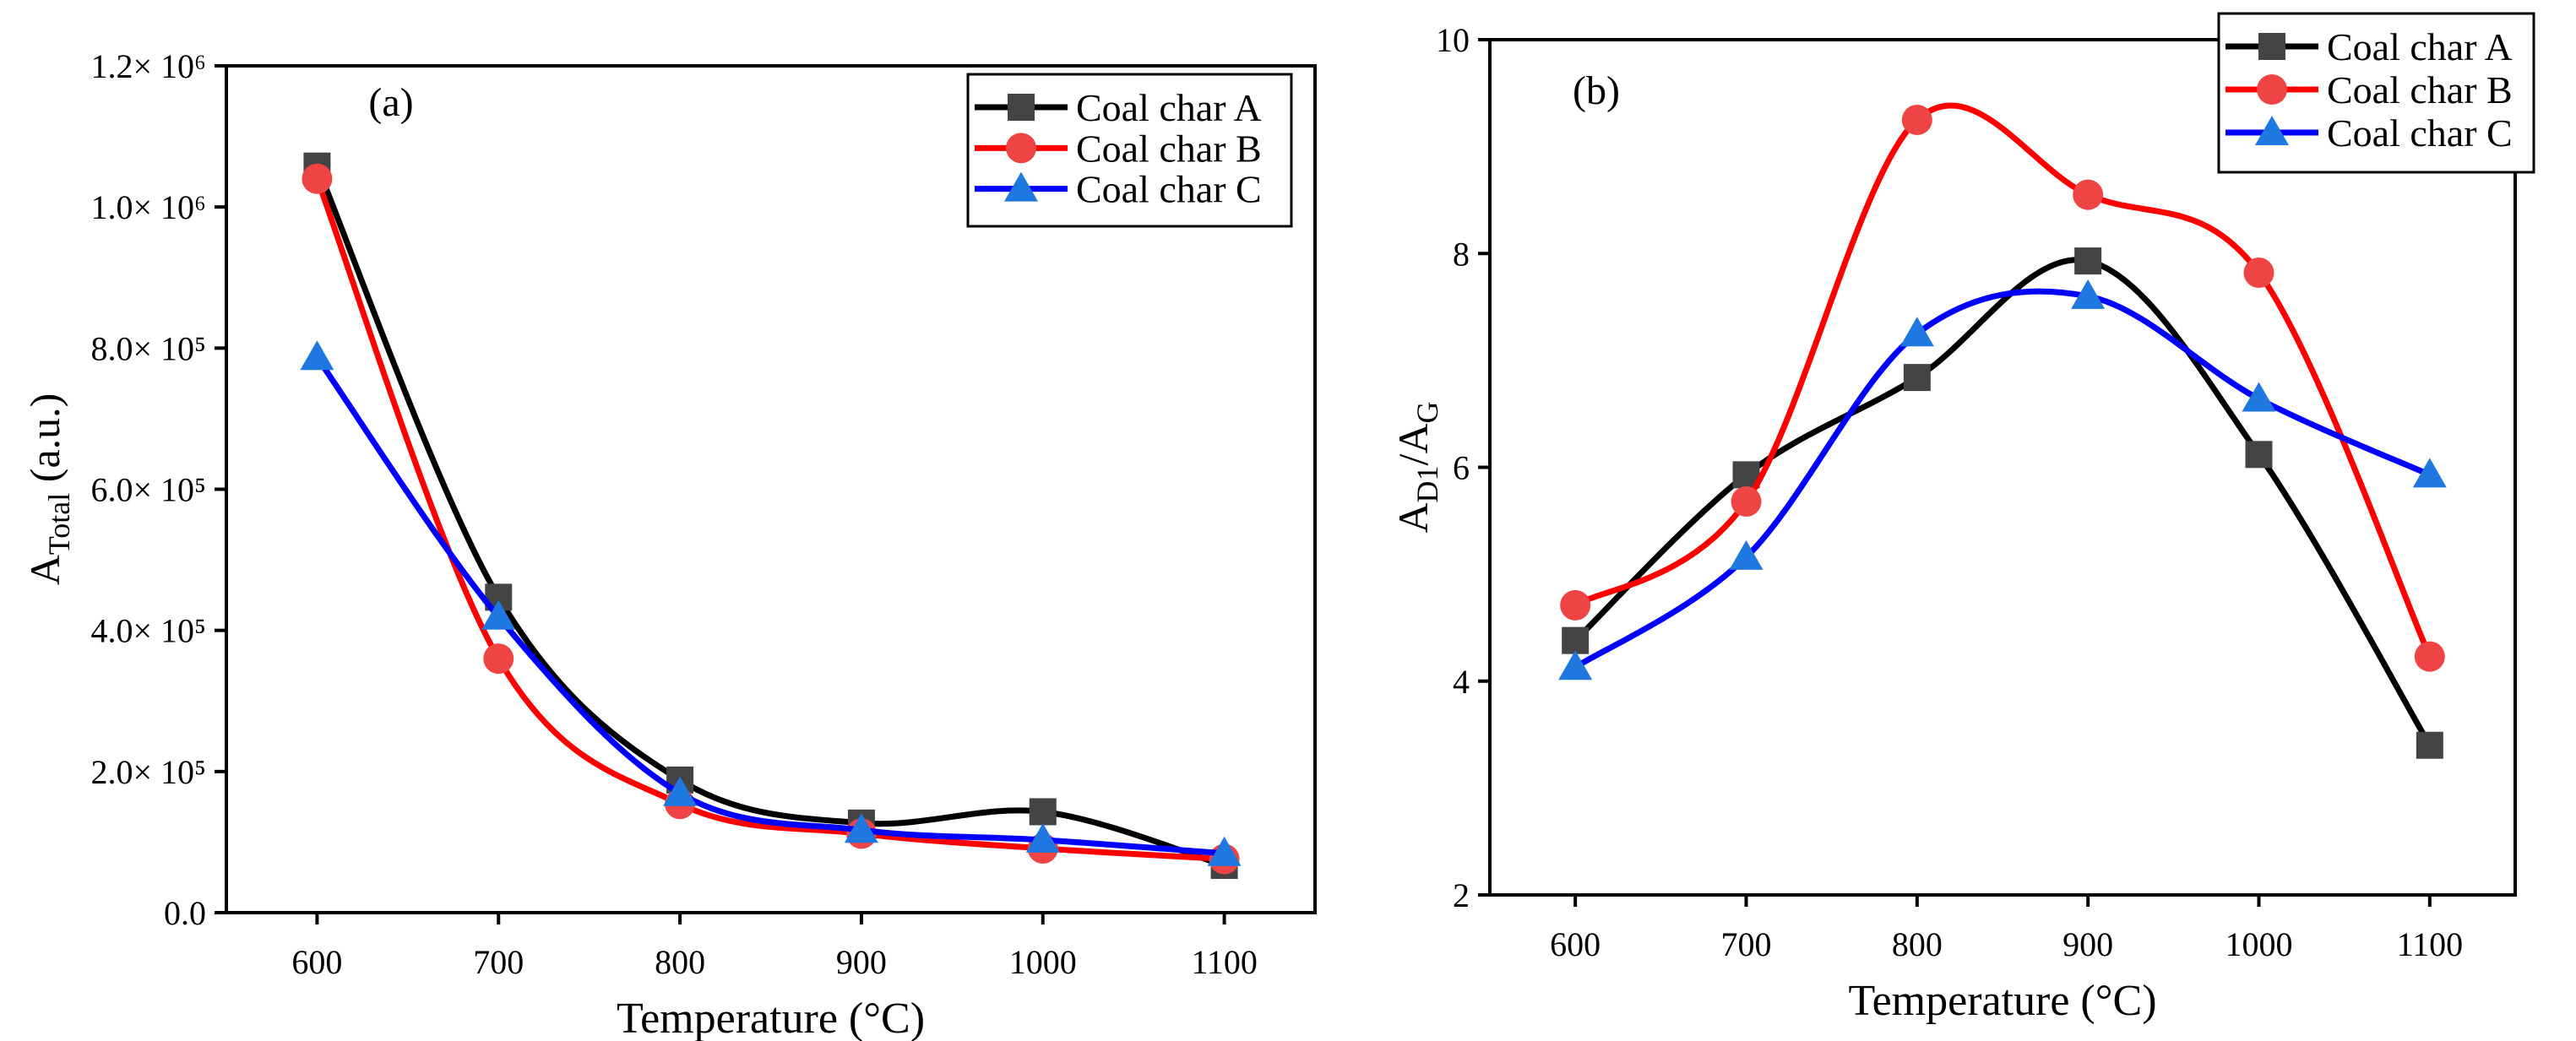 The width and height of the screenshot is (2576, 1041). I want to click on y-label-rest: /A, so click(1413, 444).